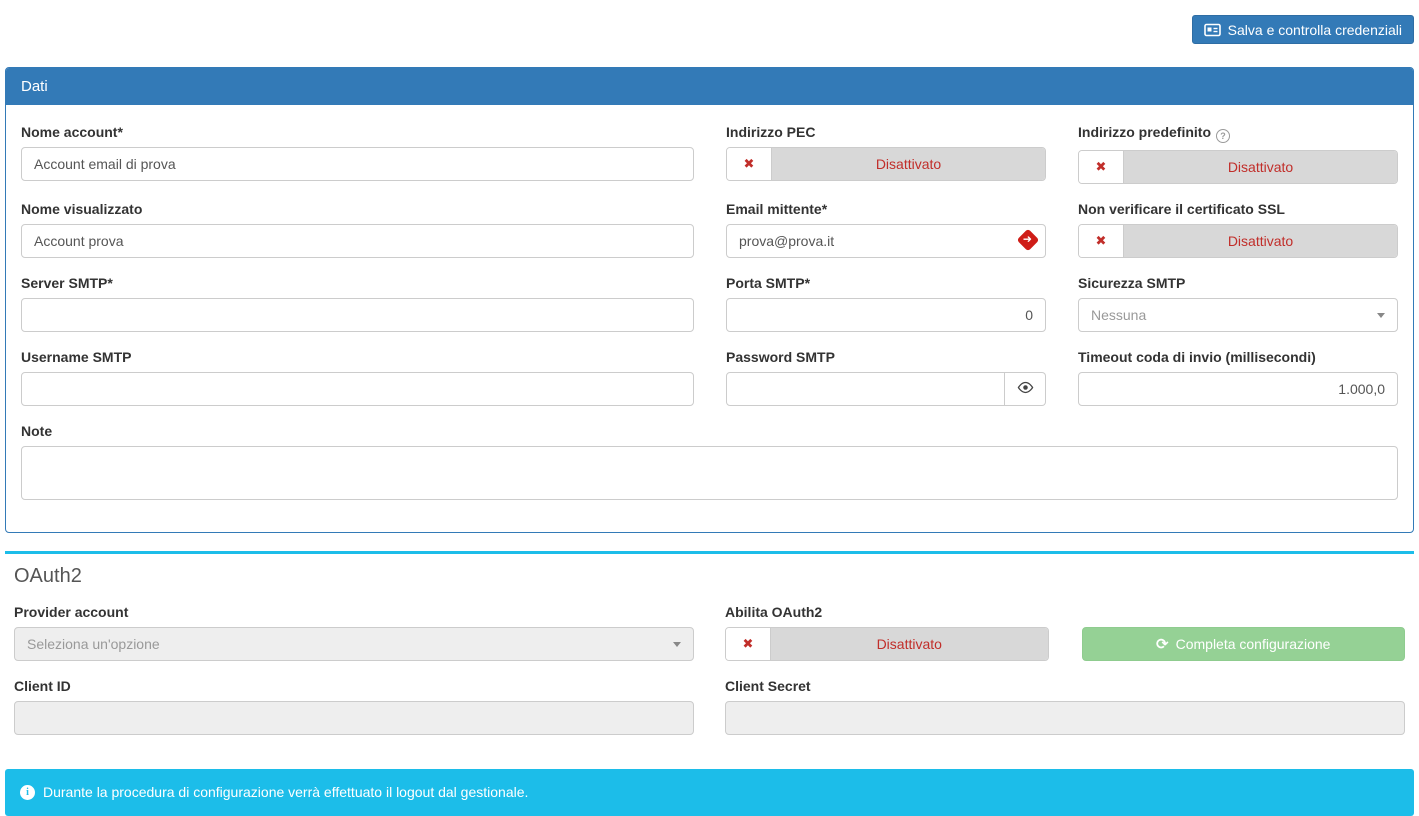  I want to click on client-id-input, so click(354, 718).